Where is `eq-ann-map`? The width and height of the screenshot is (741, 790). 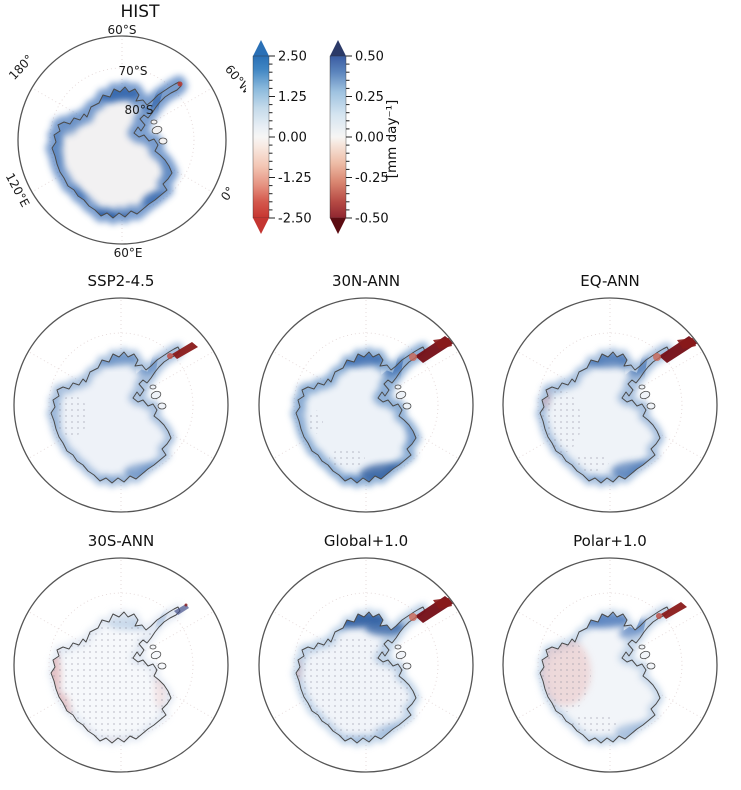 eq-ann-map is located at coordinates (610, 405).